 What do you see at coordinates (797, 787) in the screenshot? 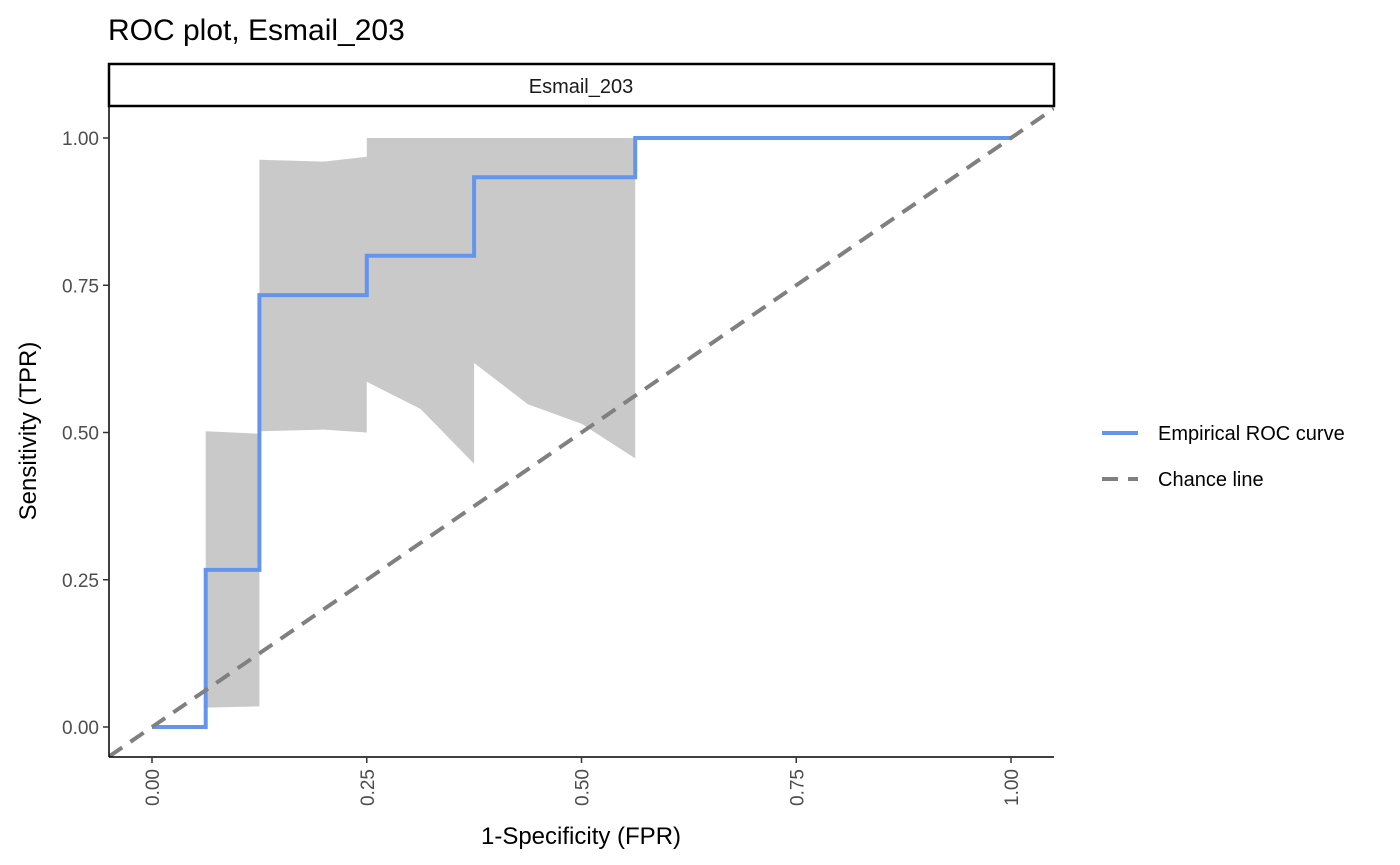
I see `x-tick-label: 0.75` at bounding box center [797, 787].